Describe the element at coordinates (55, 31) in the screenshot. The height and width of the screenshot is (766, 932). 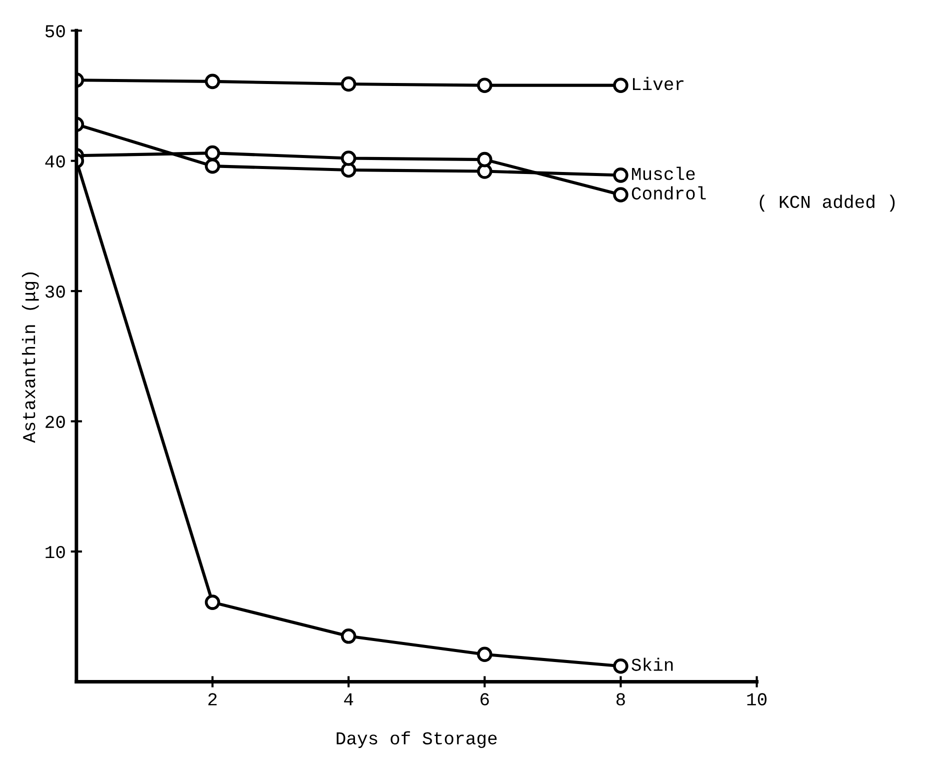
I see `y-tick-label: 50` at that location.